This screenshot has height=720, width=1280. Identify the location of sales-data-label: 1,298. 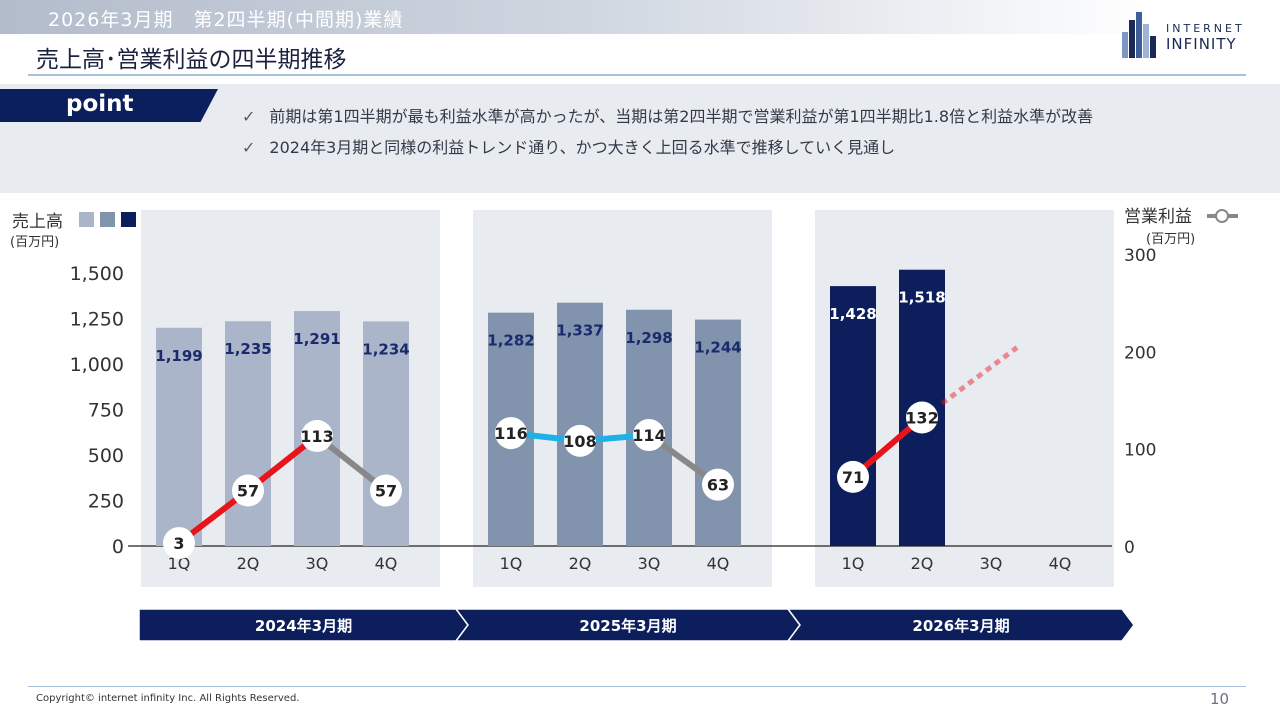
(648, 338).